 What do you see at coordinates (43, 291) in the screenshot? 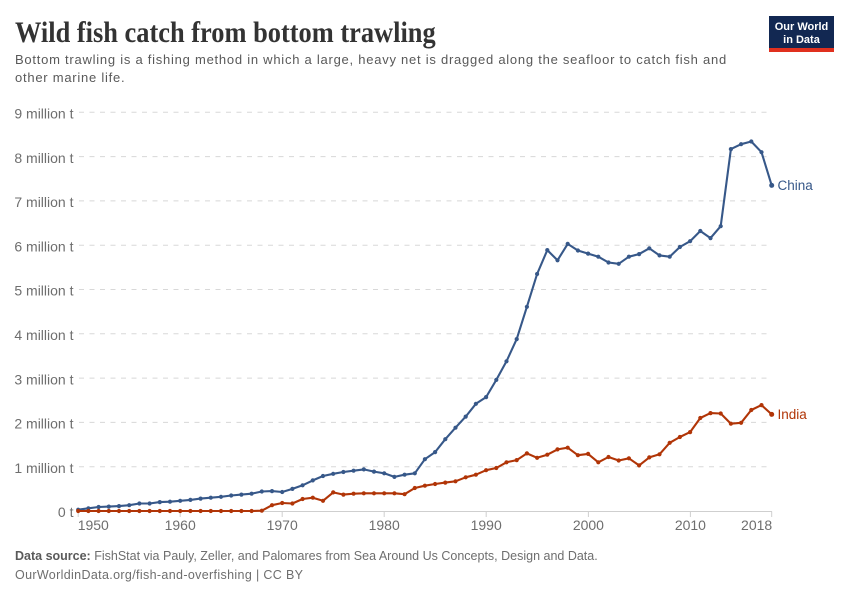
I see `svg-text: 5 million t` at bounding box center [43, 291].